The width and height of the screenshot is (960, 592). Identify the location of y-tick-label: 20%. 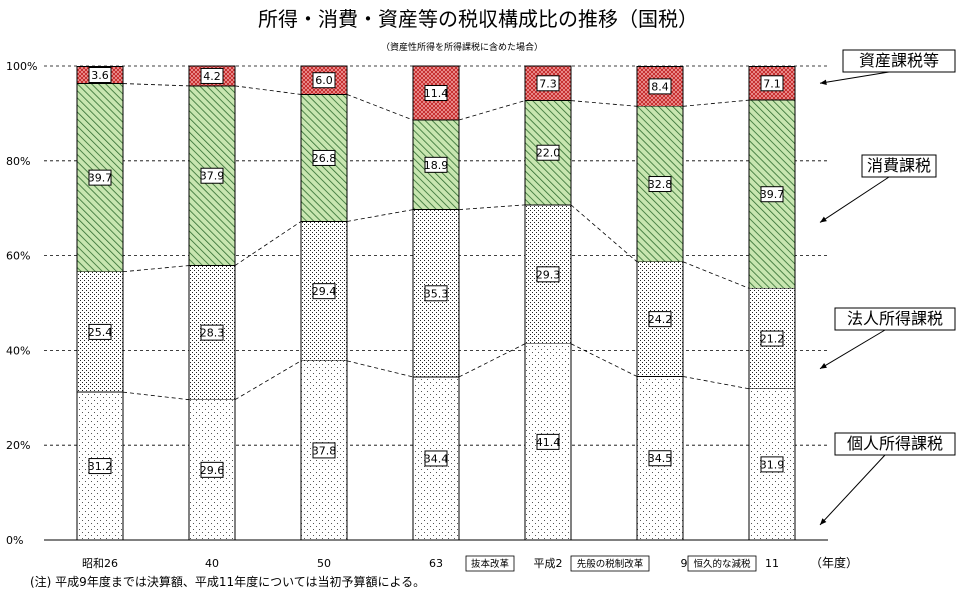
(18, 445).